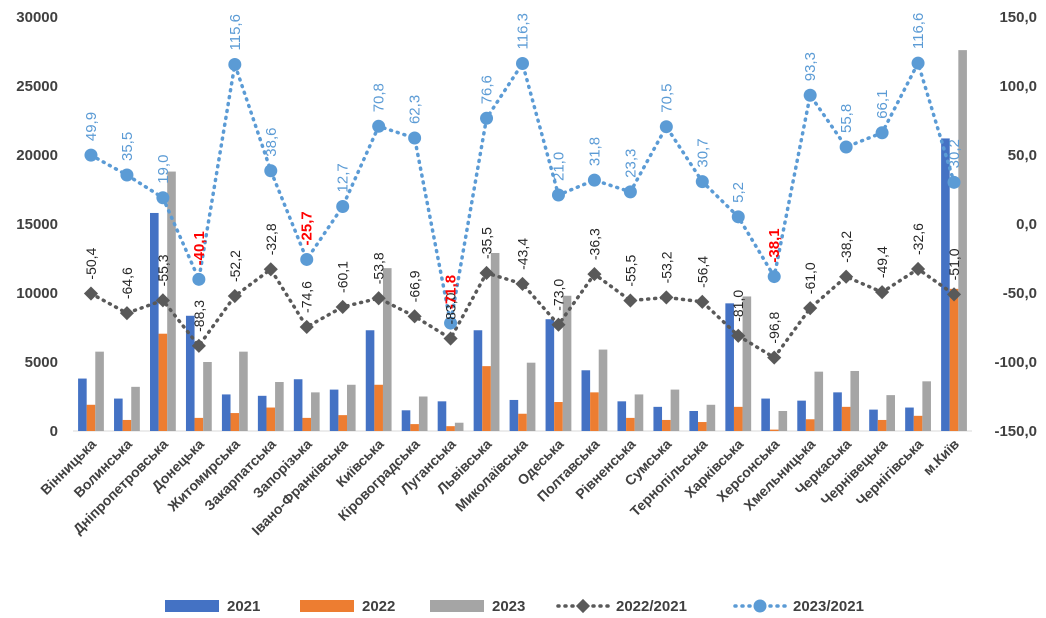  What do you see at coordinates (523, 31) in the screenshot?
I see `label-2023/2021: 116,3` at bounding box center [523, 31].